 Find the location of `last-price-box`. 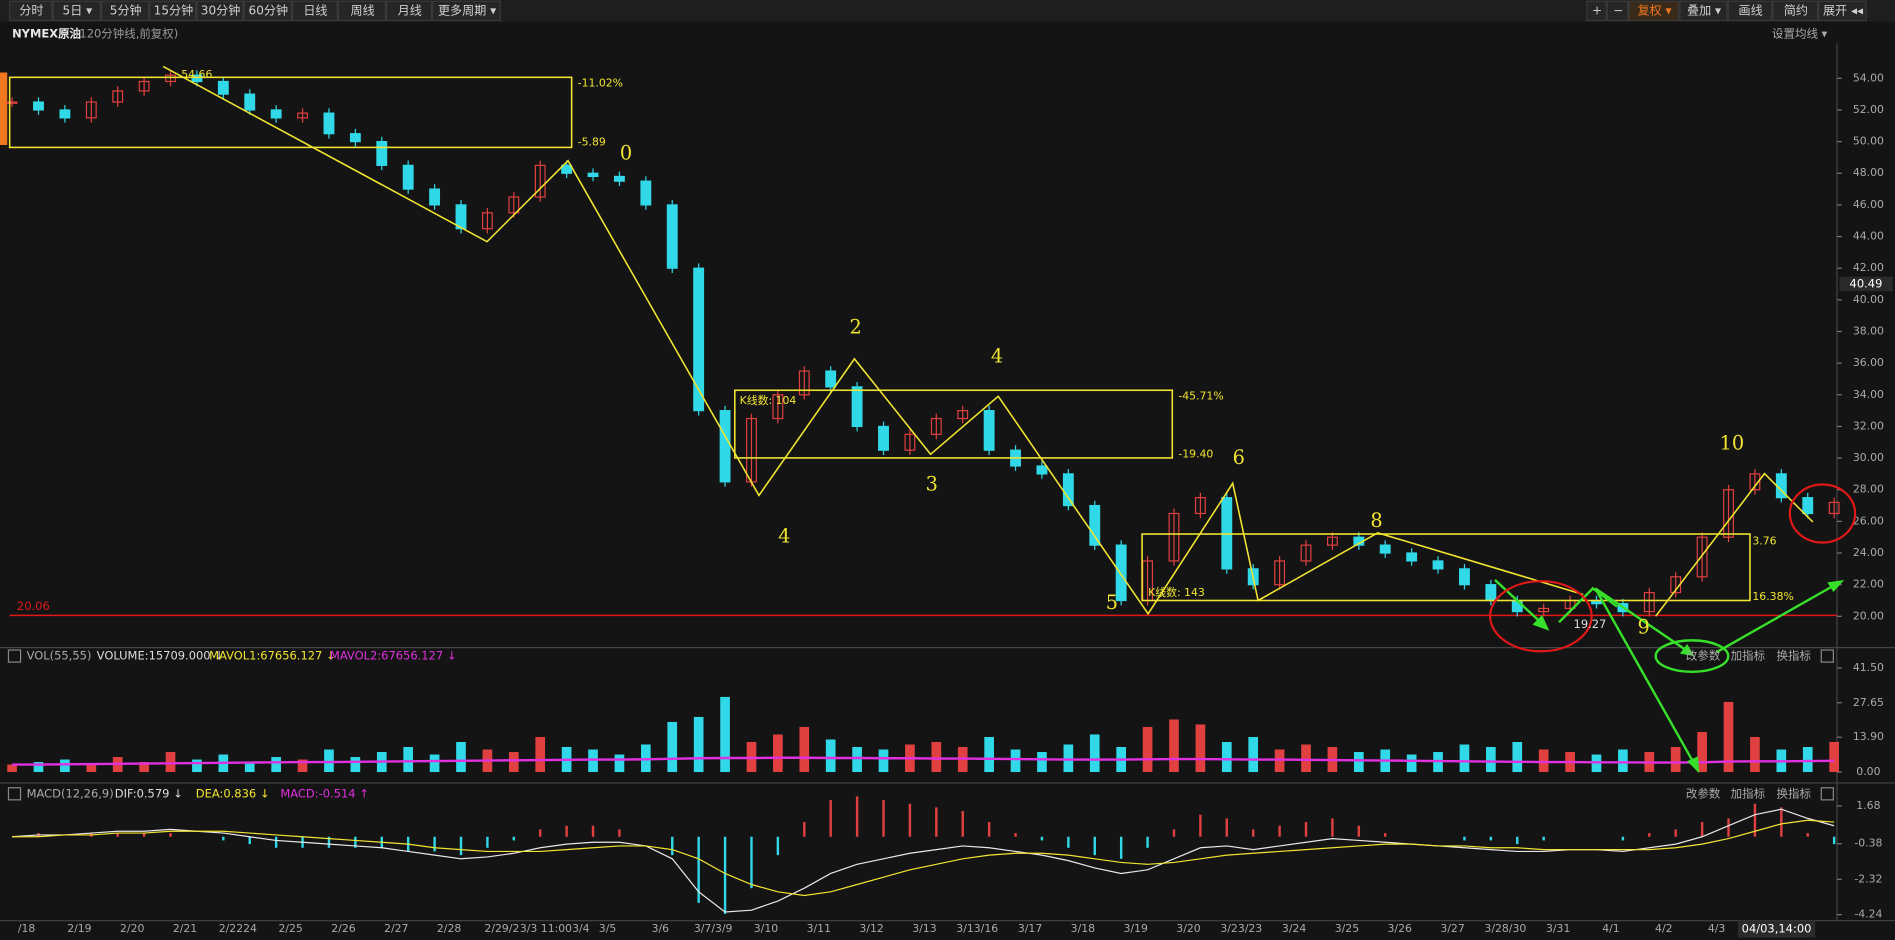

last-price-box is located at coordinates (1866, 284).